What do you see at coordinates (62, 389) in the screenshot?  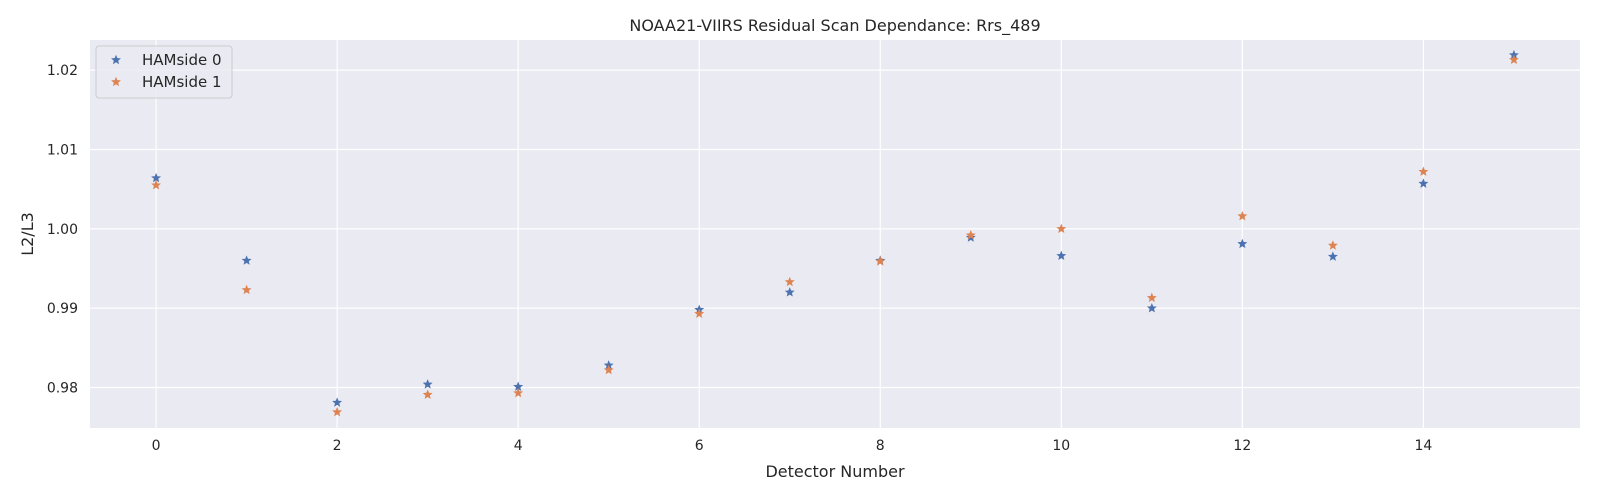 I see `y-tick-label: 0.98` at bounding box center [62, 389].